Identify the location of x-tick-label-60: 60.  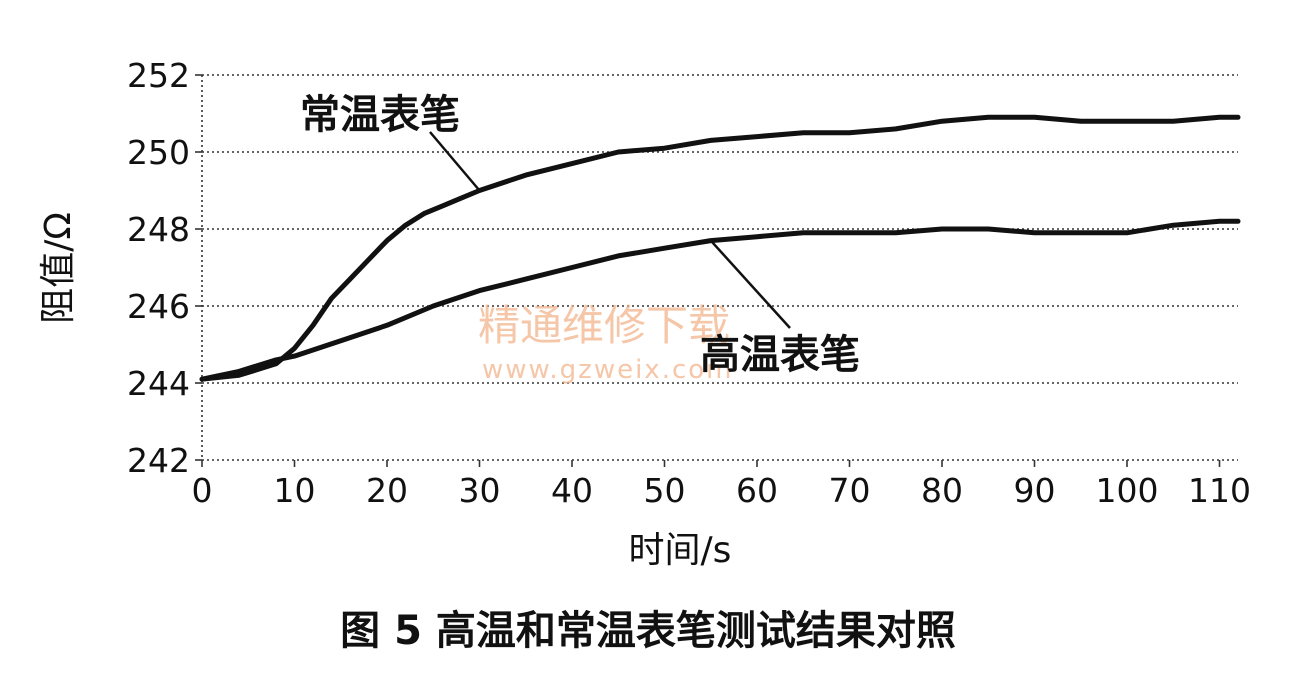
(757, 490).